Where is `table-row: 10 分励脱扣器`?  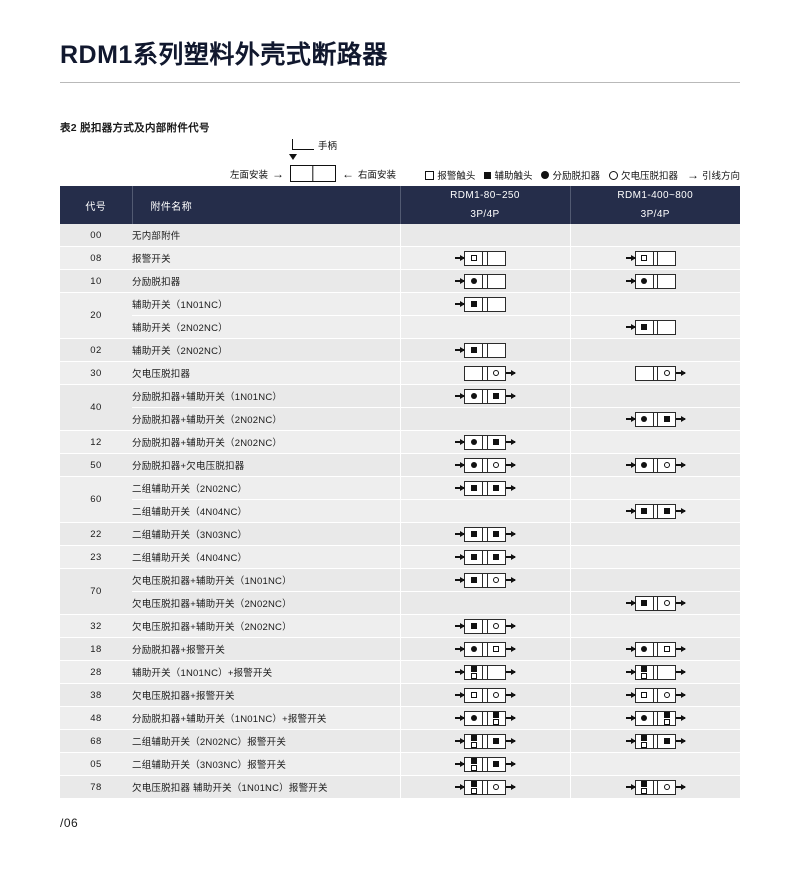 table-row: 10 分励脱扣器 is located at coordinates (400, 281).